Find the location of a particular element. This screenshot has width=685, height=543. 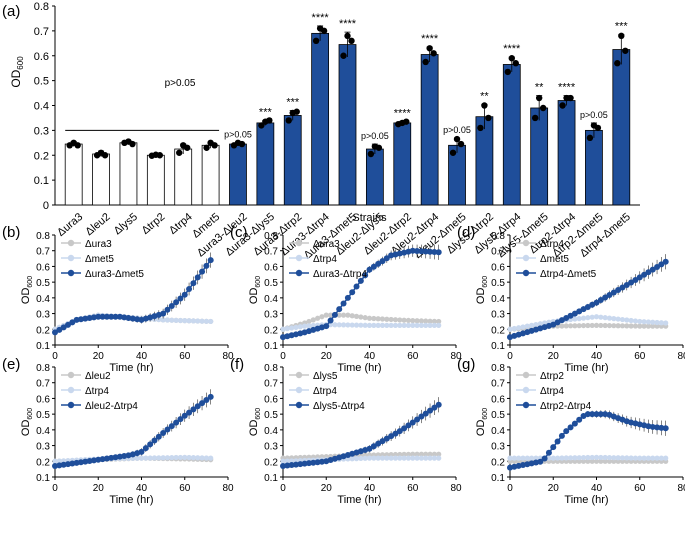

curve-xlabel: Time (hr) is located at coordinates (359, 500).